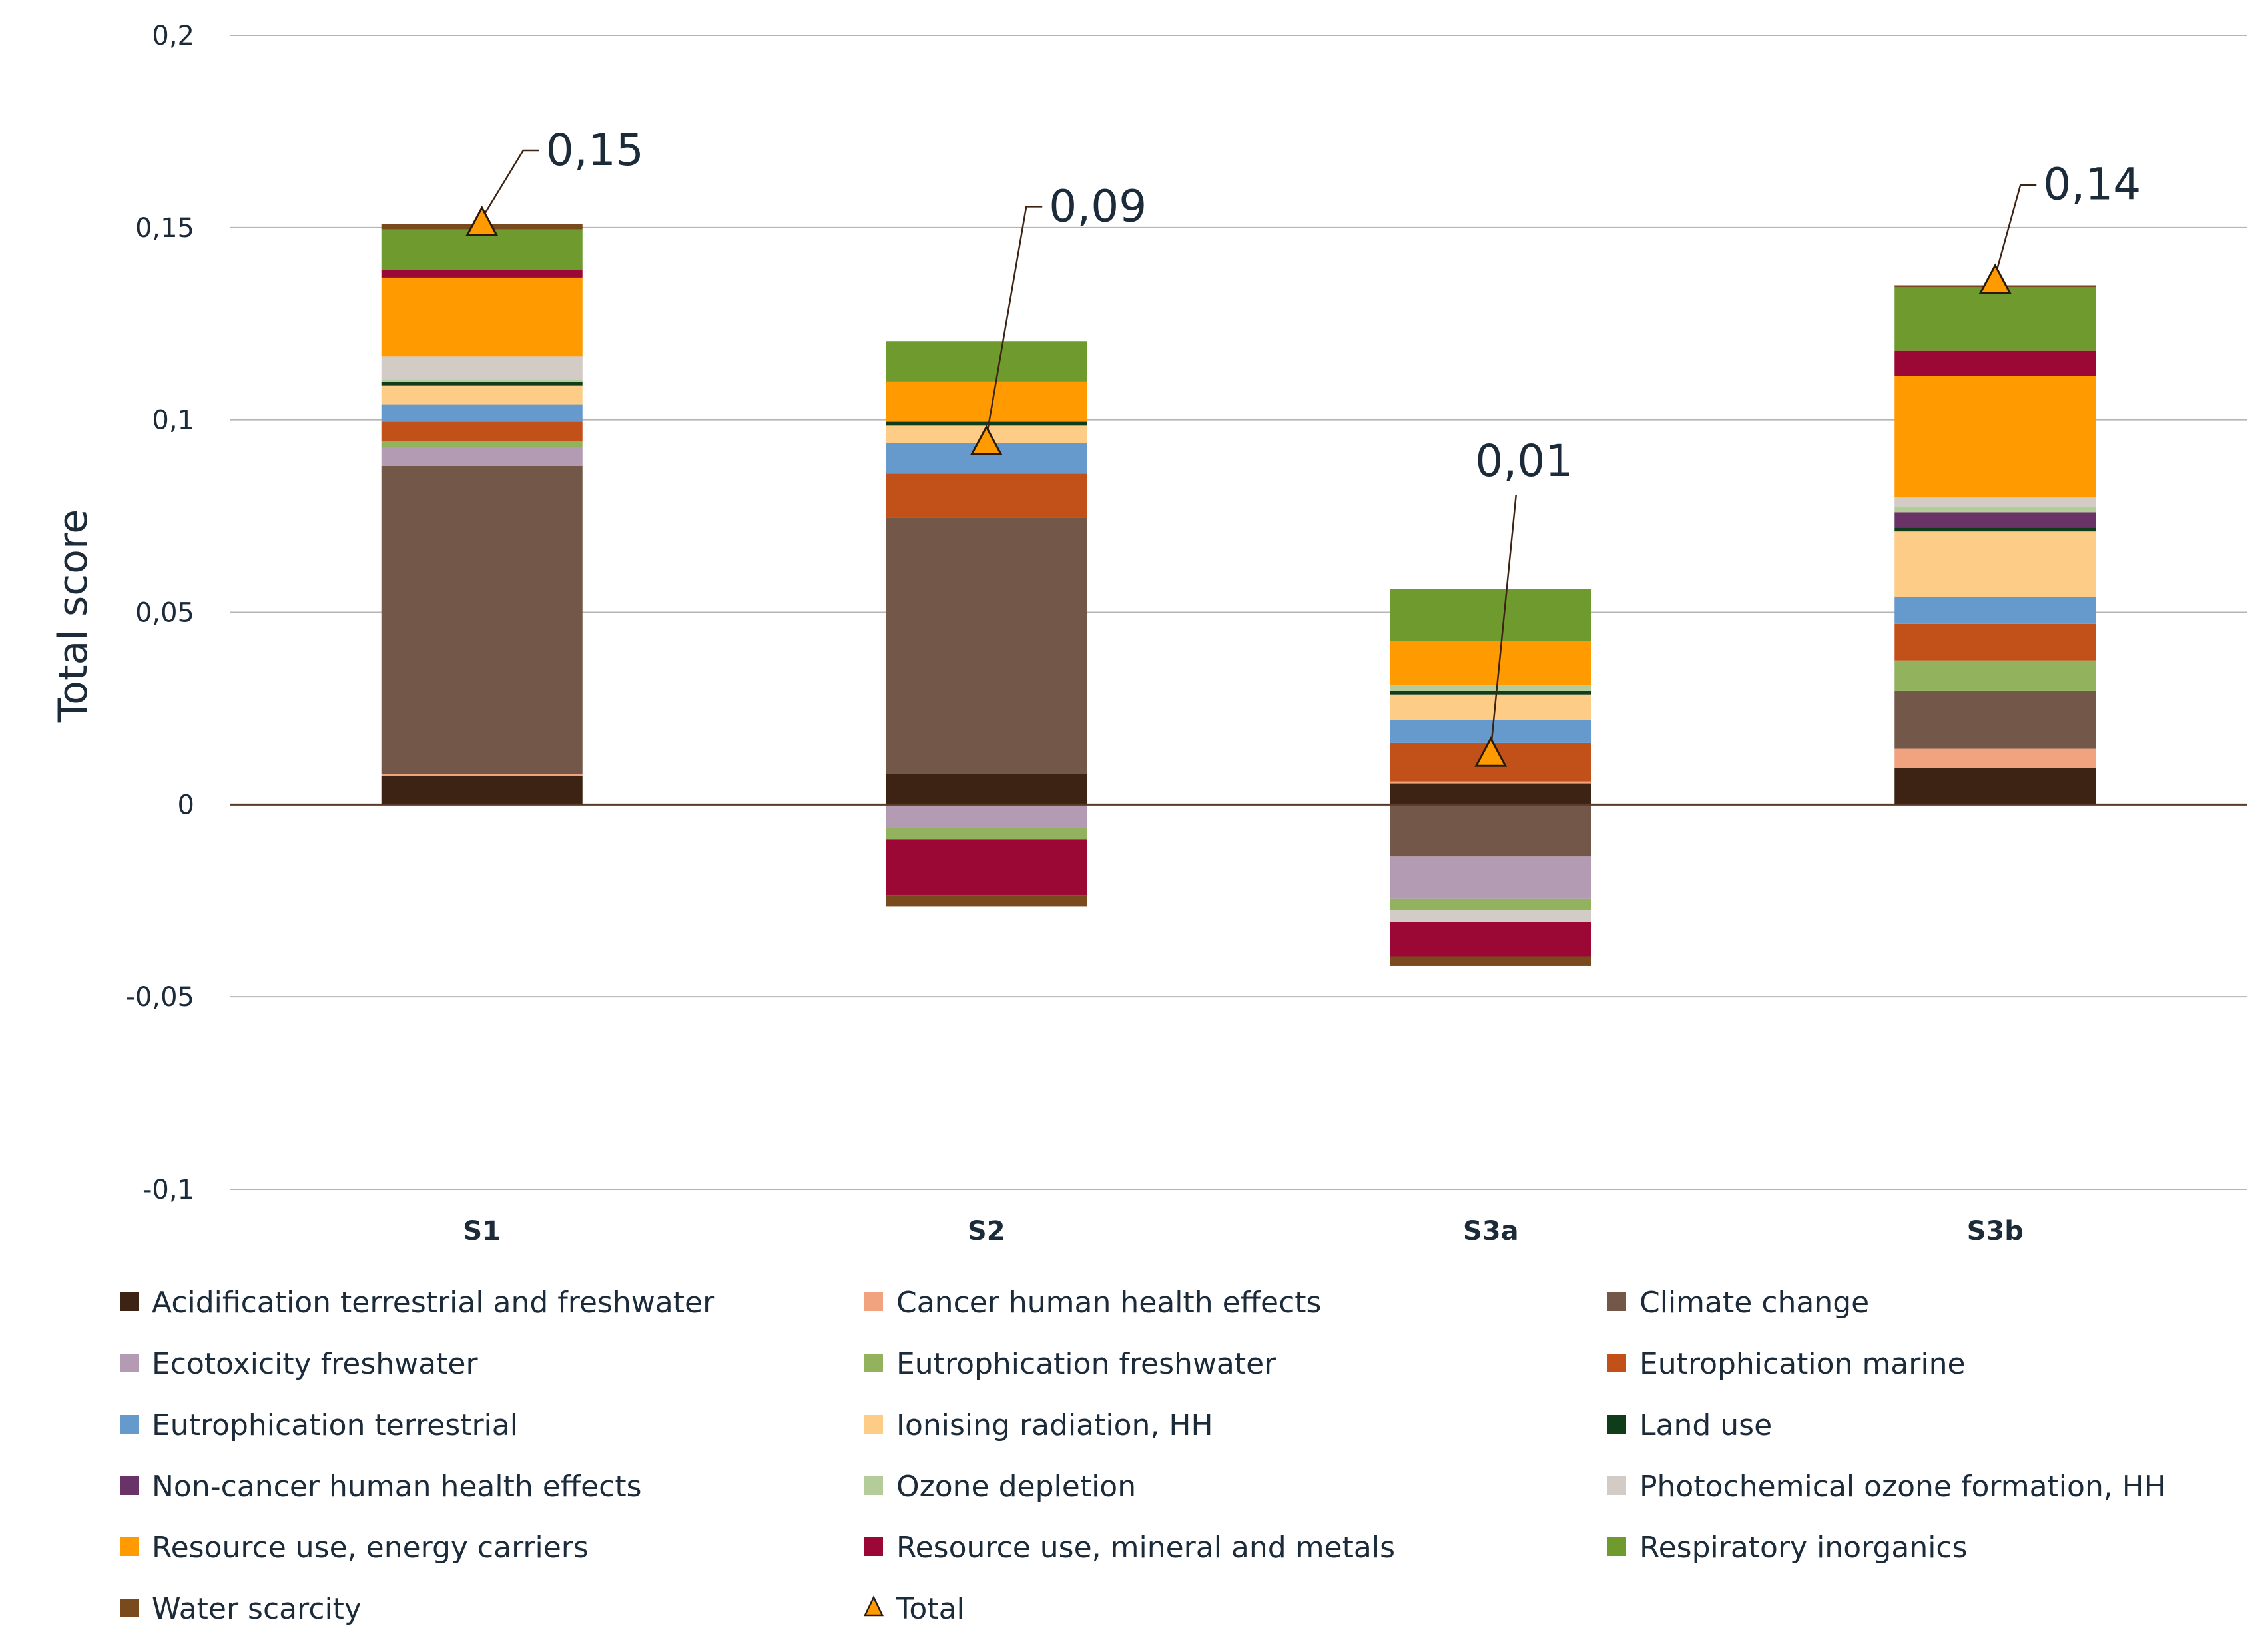  I want to click on y-axis-ticks: -0,1 -0,05 0 0,05 0,1 0,15 0,2, so click(160, 613).